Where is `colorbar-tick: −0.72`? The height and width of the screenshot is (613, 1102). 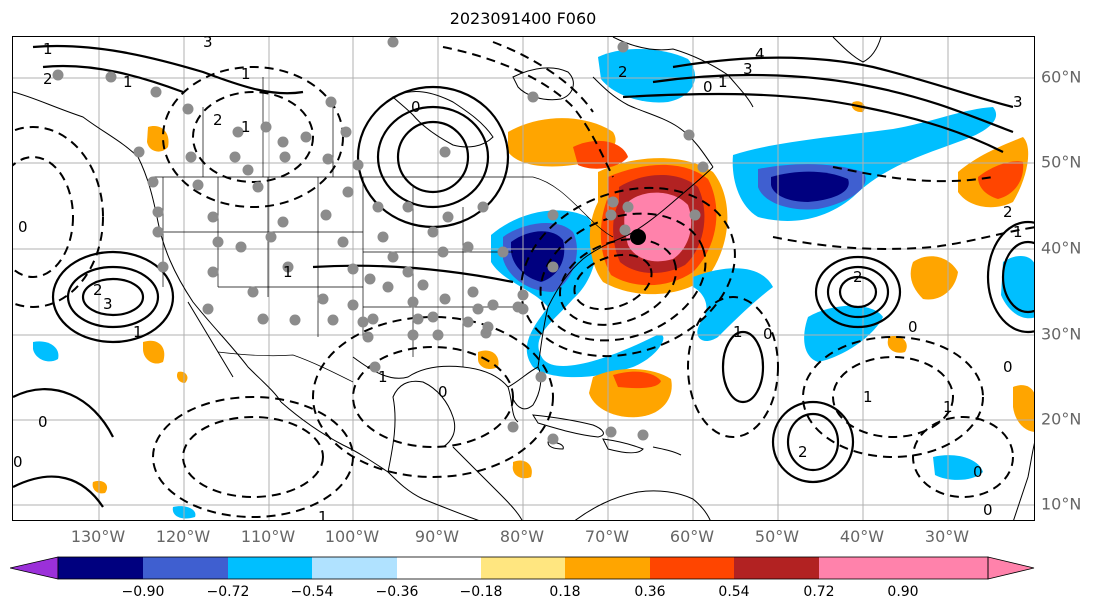
colorbar-tick: −0.72 is located at coordinates (228, 592).